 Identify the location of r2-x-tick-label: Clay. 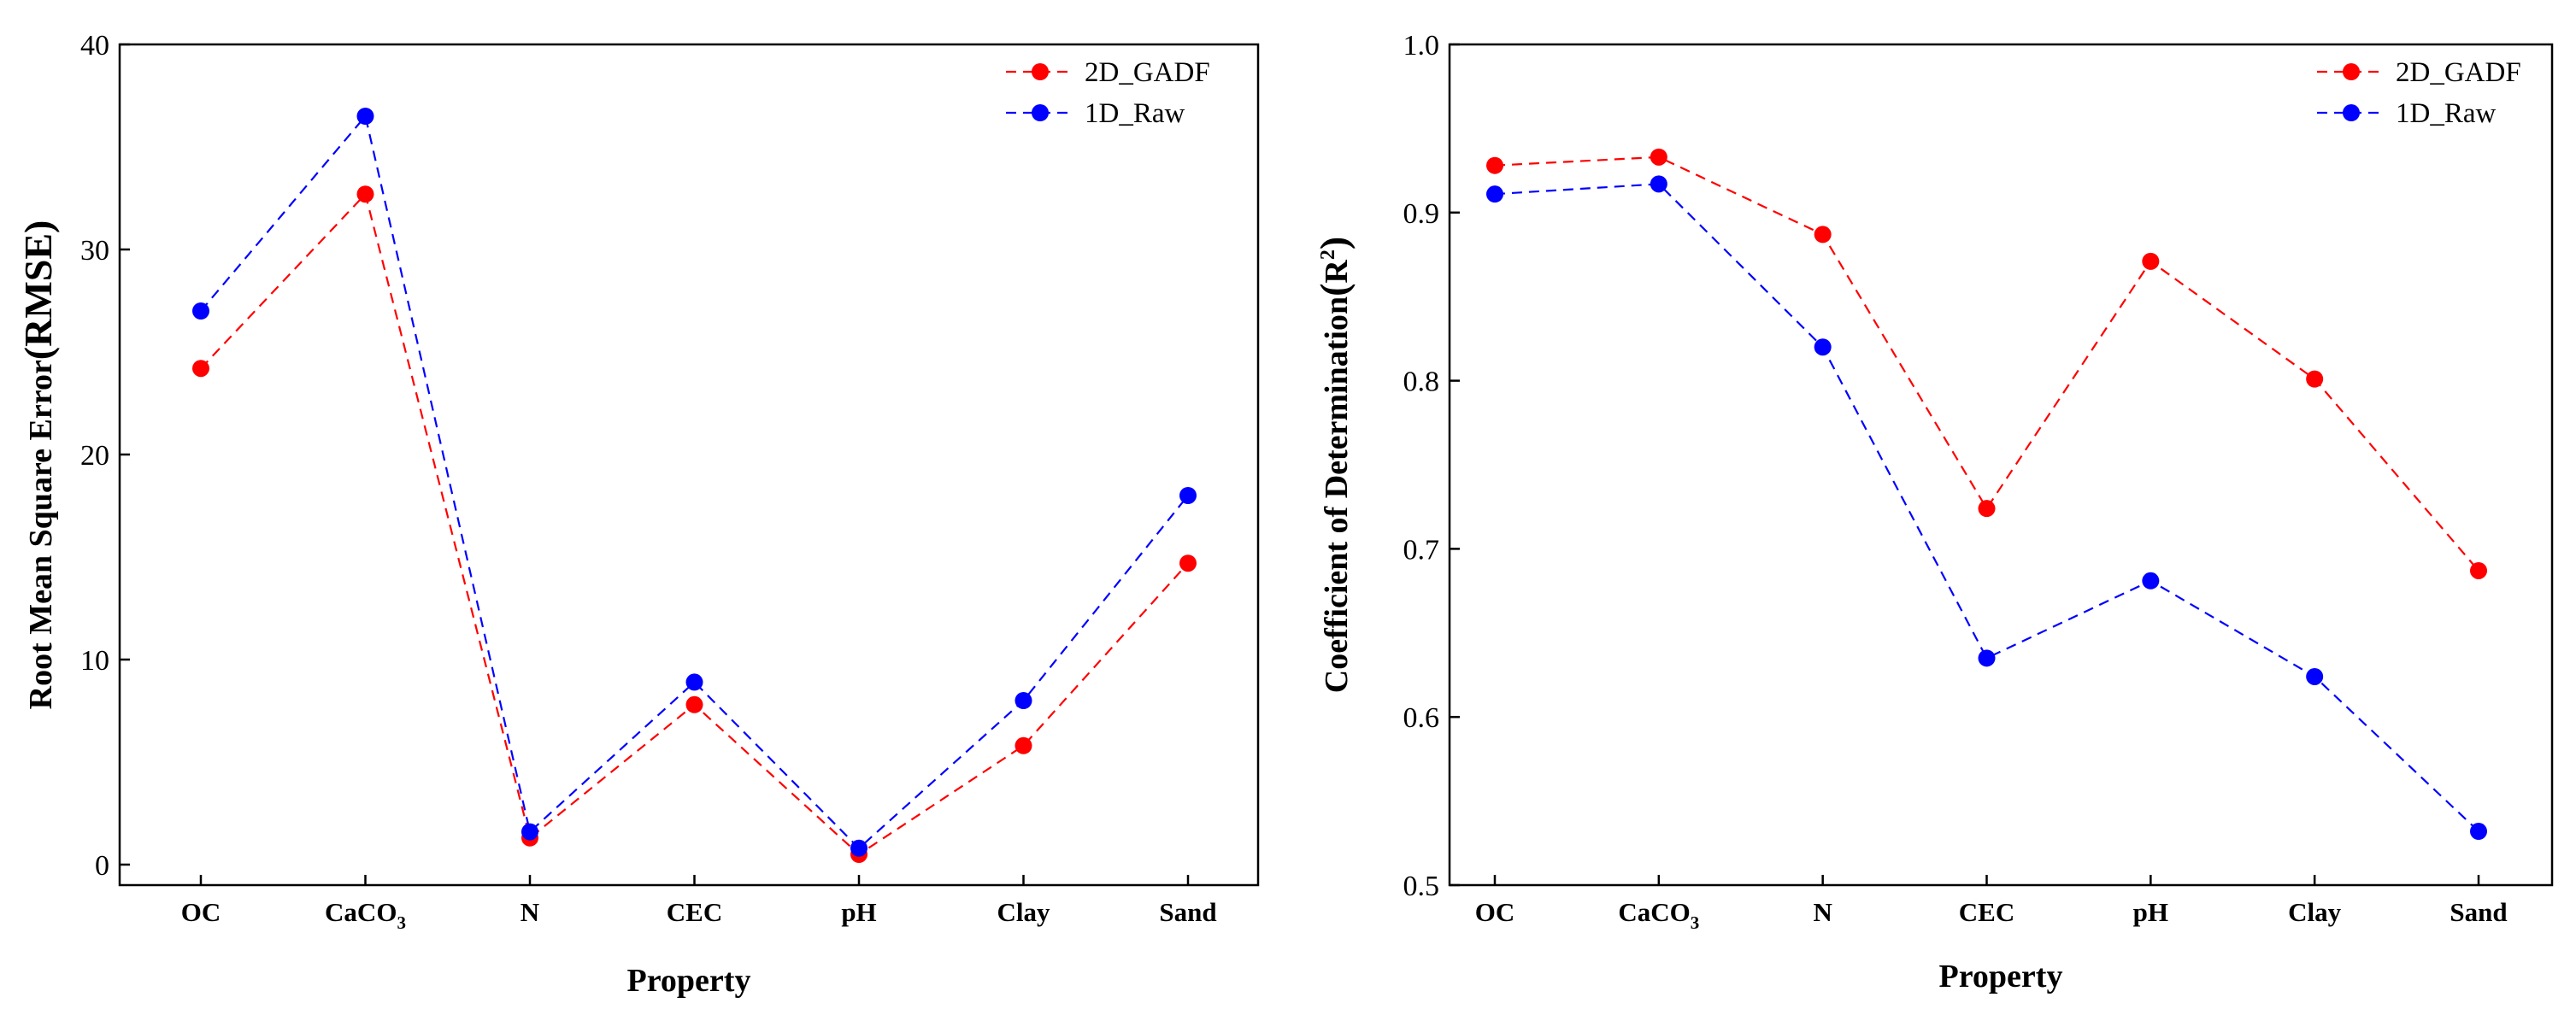
(2315, 912).